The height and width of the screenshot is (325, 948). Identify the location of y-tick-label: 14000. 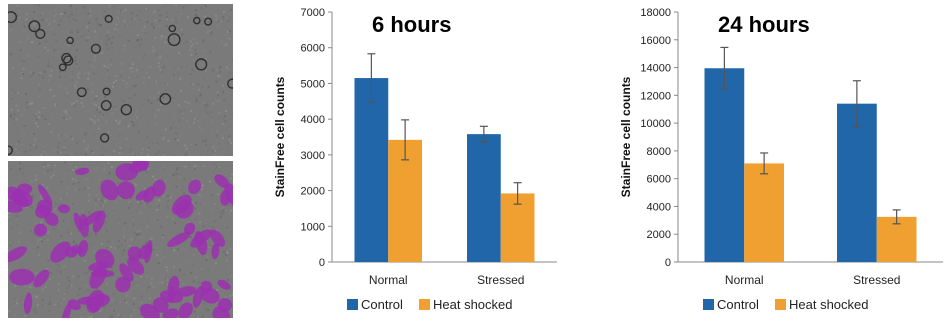
(655, 69).